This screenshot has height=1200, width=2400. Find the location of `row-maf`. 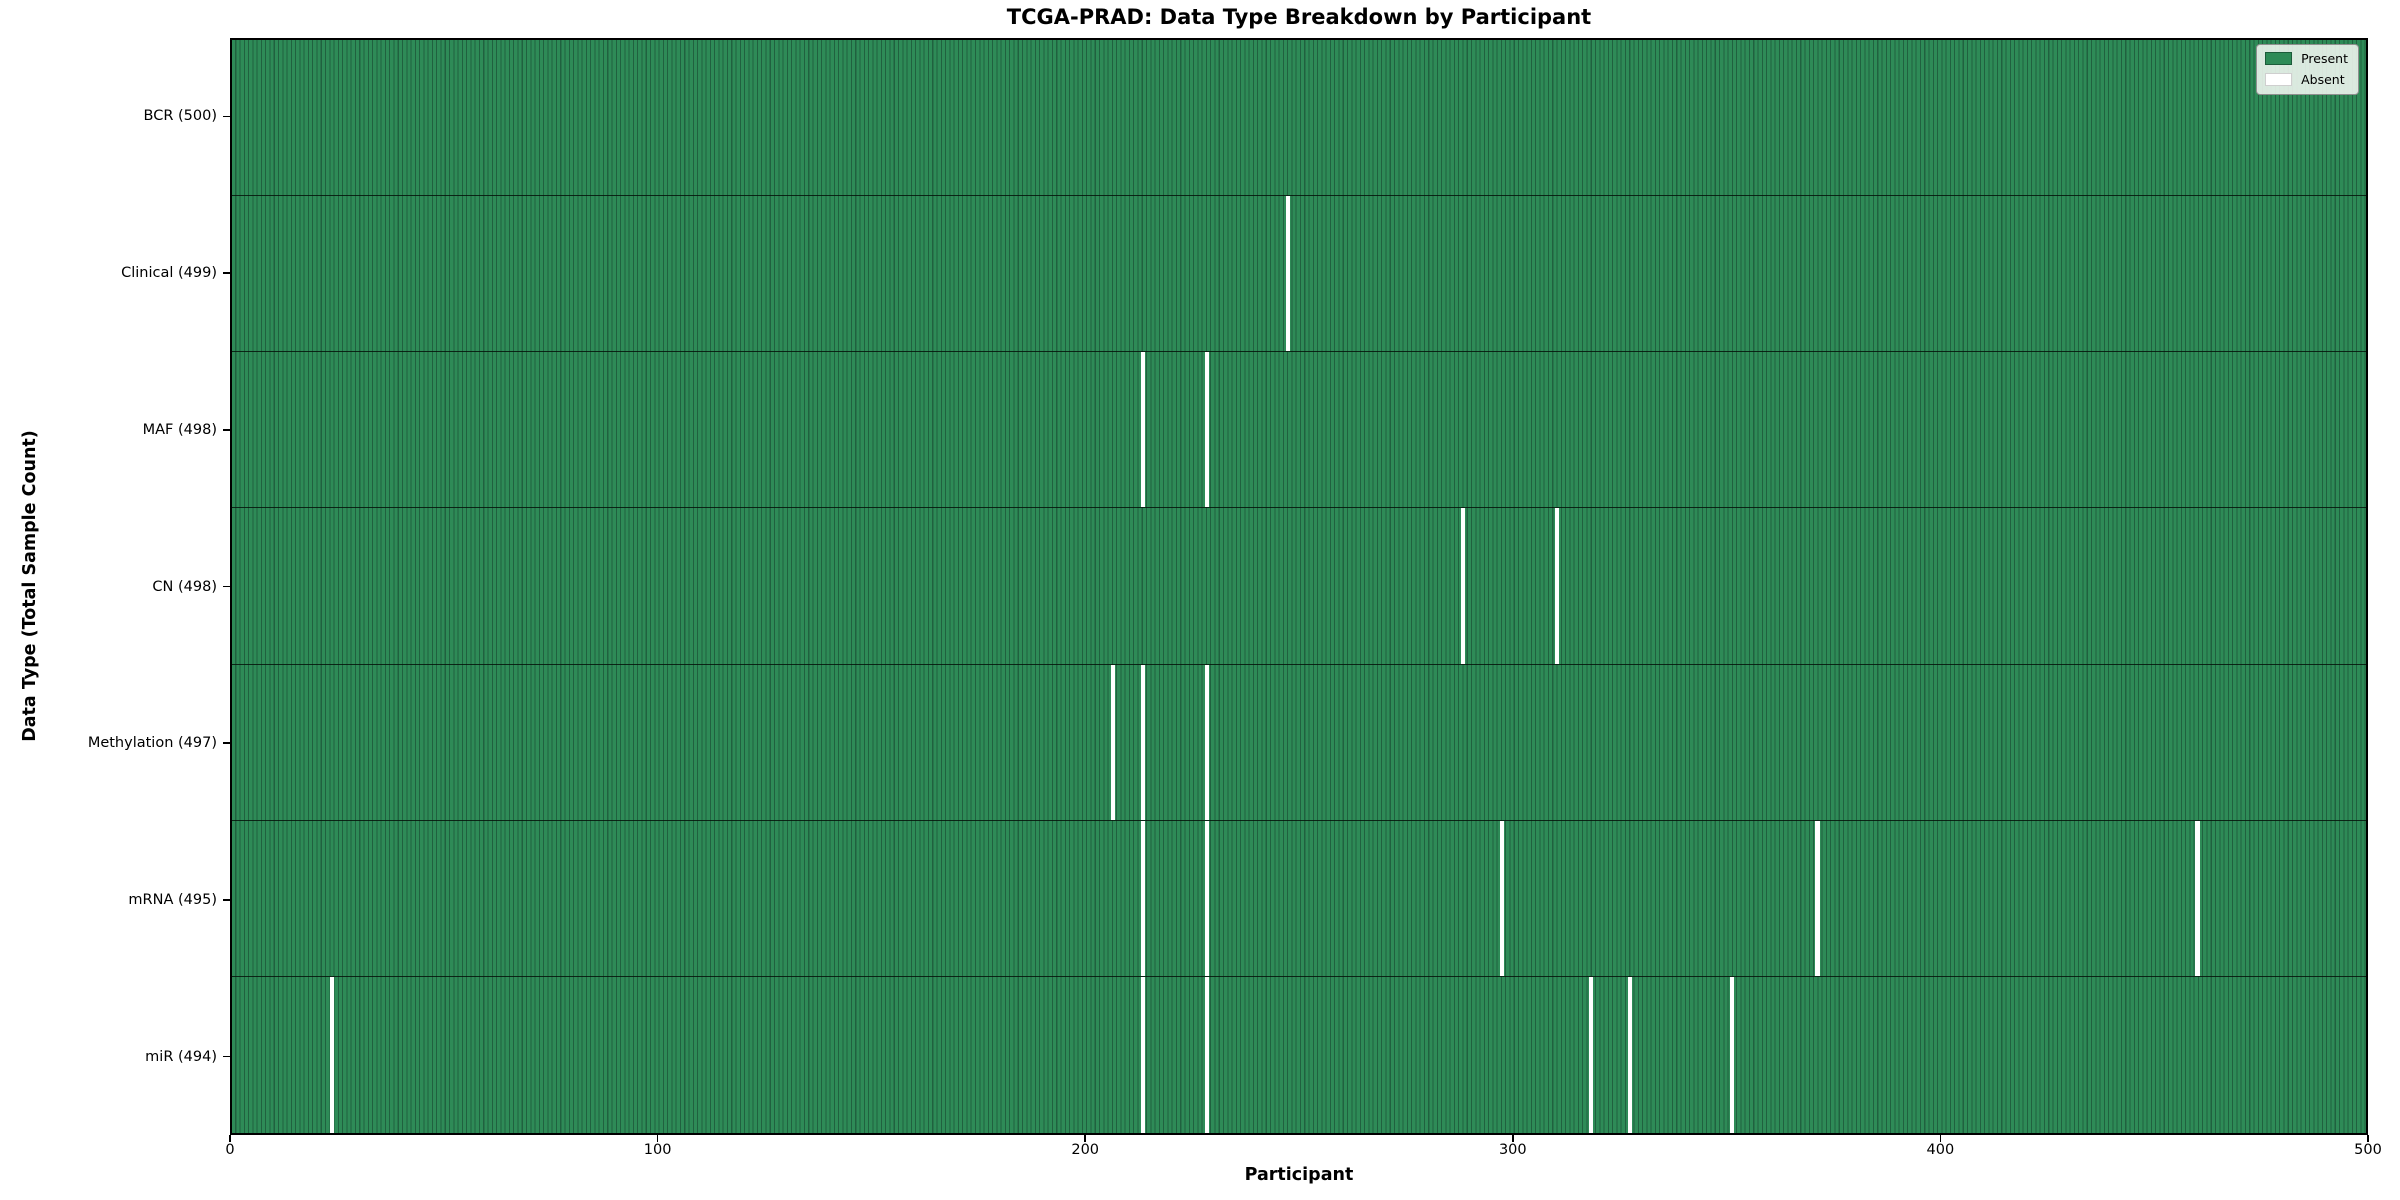

row-maf is located at coordinates (1299, 430).